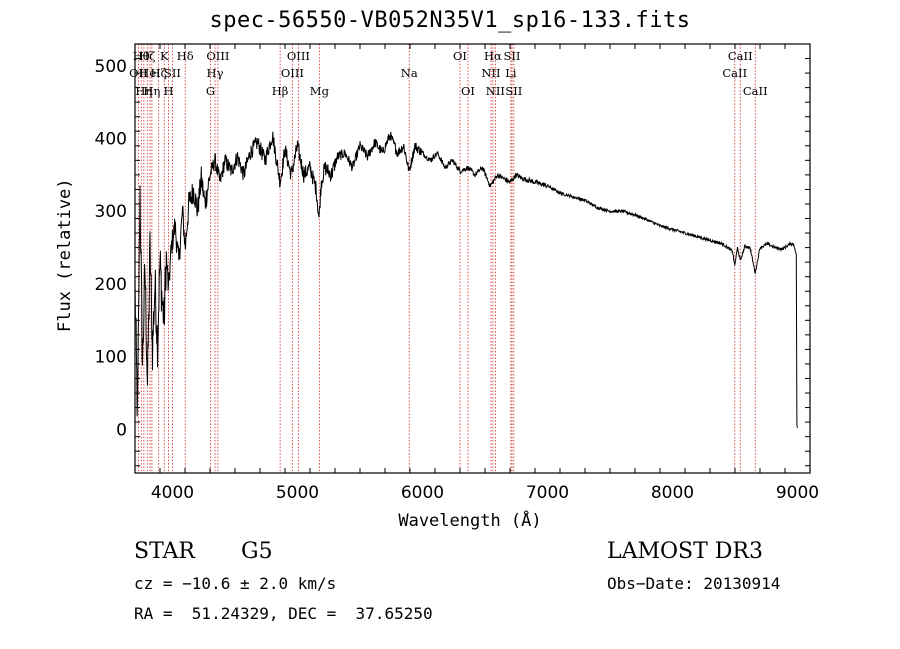  What do you see at coordinates (168, 91) in the screenshot?
I see `marker-label: H` at bounding box center [168, 91].